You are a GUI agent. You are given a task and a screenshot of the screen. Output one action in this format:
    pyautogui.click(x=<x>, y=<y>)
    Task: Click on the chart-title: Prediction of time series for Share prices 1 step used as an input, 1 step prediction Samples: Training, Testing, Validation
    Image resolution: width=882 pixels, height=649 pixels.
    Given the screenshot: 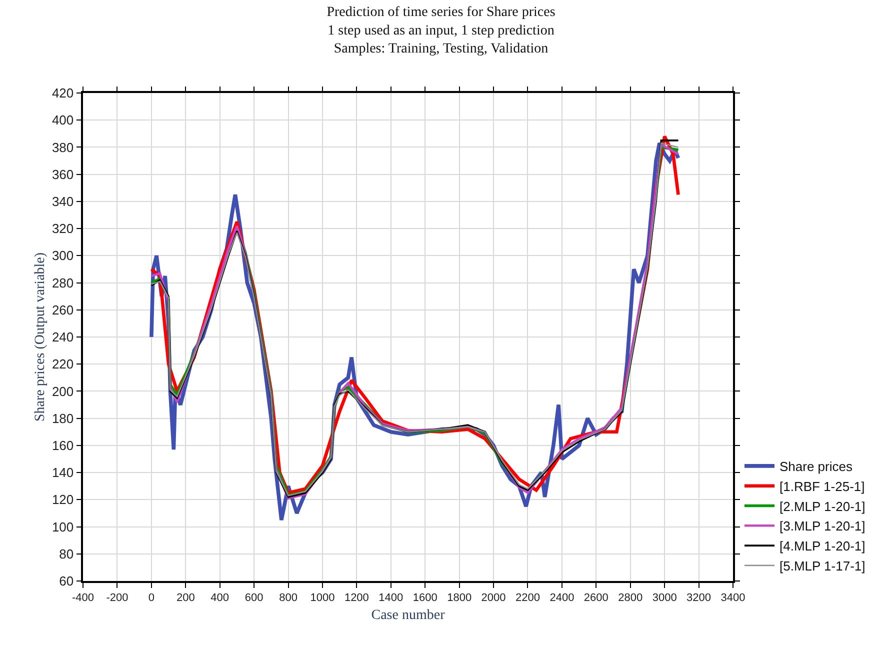 What is the action you would take?
    pyautogui.click(x=441, y=31)
    